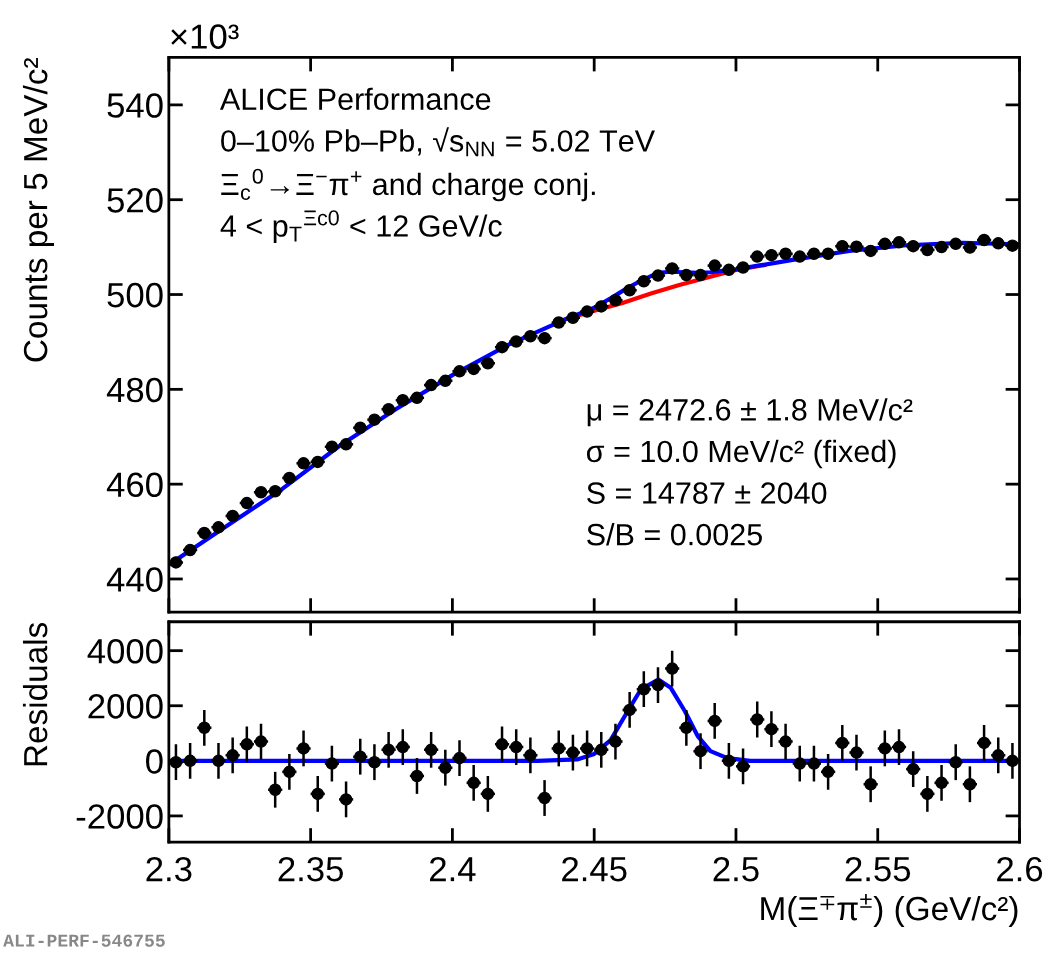 This screenshot has height=958, width=1062. What do you see at coordinates (438, 142) in the screenshot?
I see `annotation: 0–10% Pb–Pb, √s$_{NN}$ = 5.02 TeV` at bounding box center [438, 142].